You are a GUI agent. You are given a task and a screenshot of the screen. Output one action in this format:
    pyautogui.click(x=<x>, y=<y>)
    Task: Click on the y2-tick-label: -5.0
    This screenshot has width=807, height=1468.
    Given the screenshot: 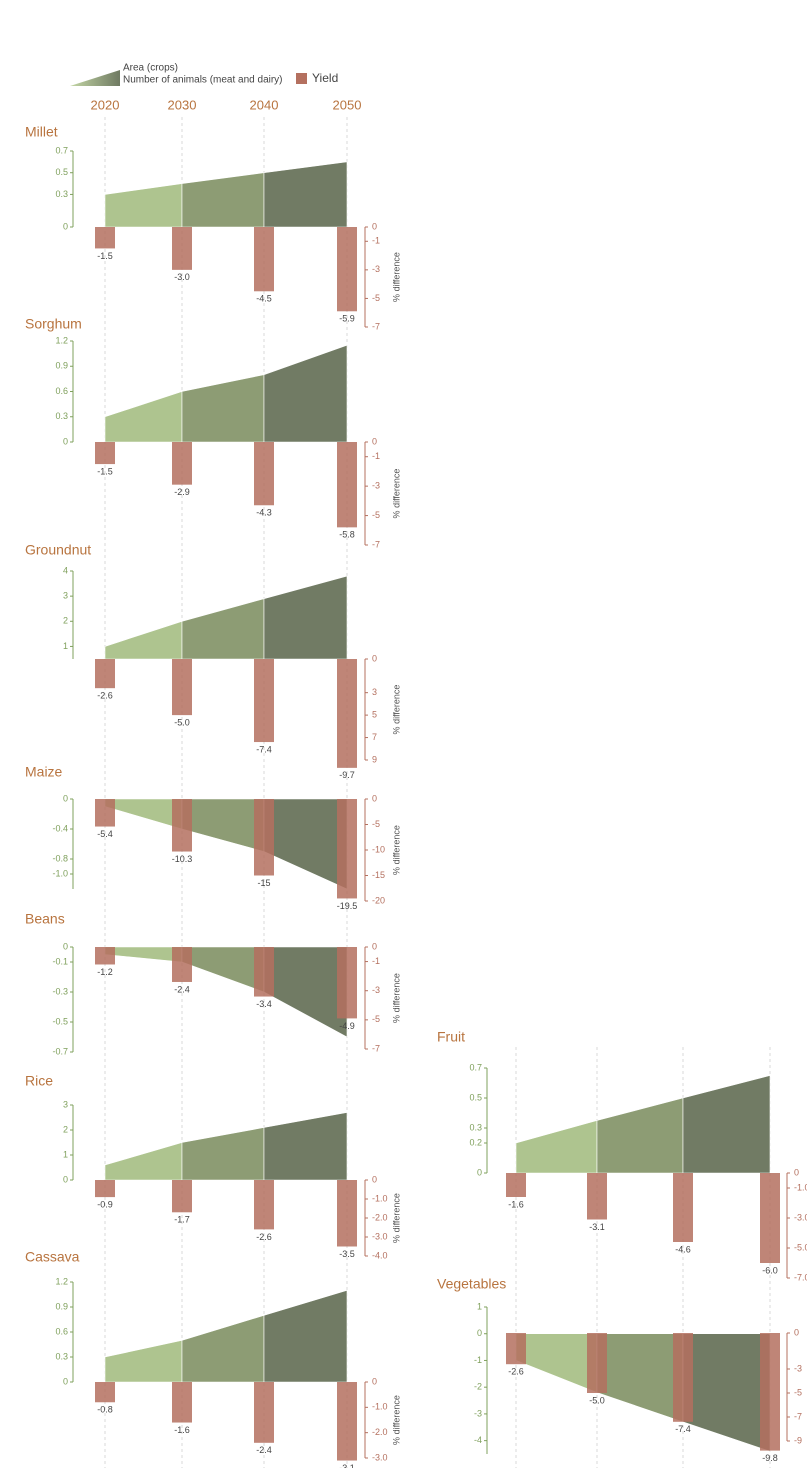 What is the action you would take?
    pyautogui.click(x=800, y=1247)
    